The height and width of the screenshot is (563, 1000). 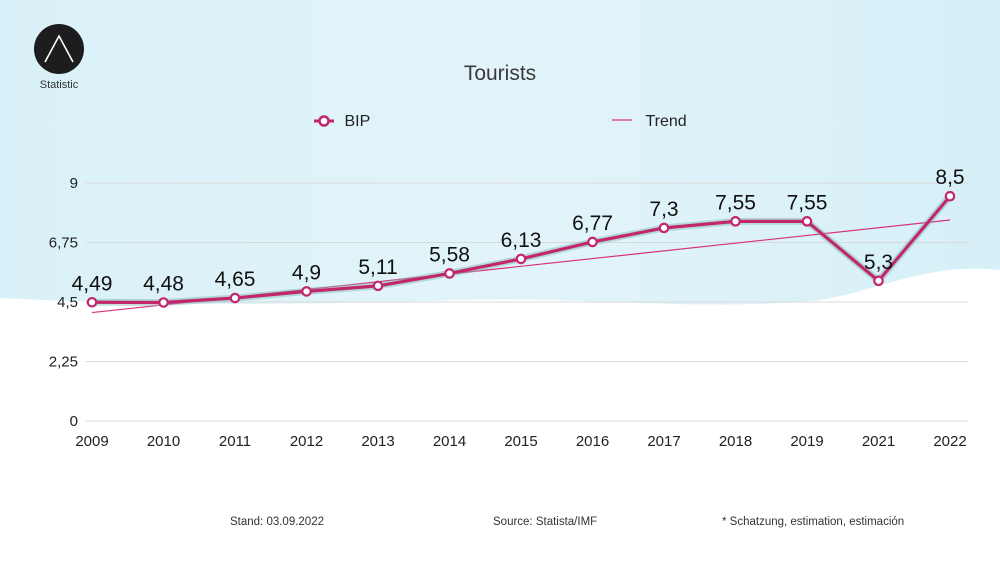 What do you see at coordinates (813, 522) in the screenshot?
I see `footer-note: * Schatzung, estimation, estimación` at bounding box center [813, 522].